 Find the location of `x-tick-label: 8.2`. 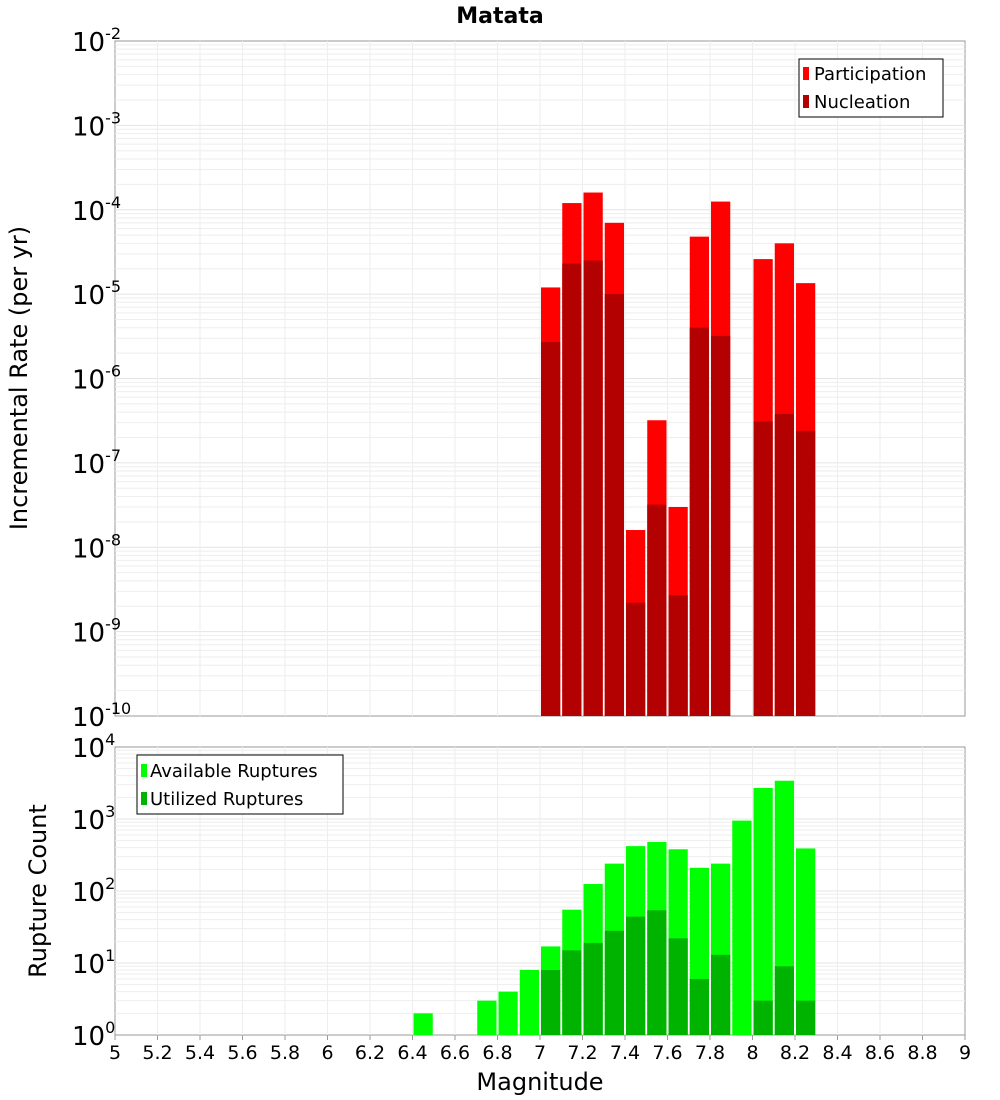

x-tick-label: 8.2 is located at coordinates (795, 1053).